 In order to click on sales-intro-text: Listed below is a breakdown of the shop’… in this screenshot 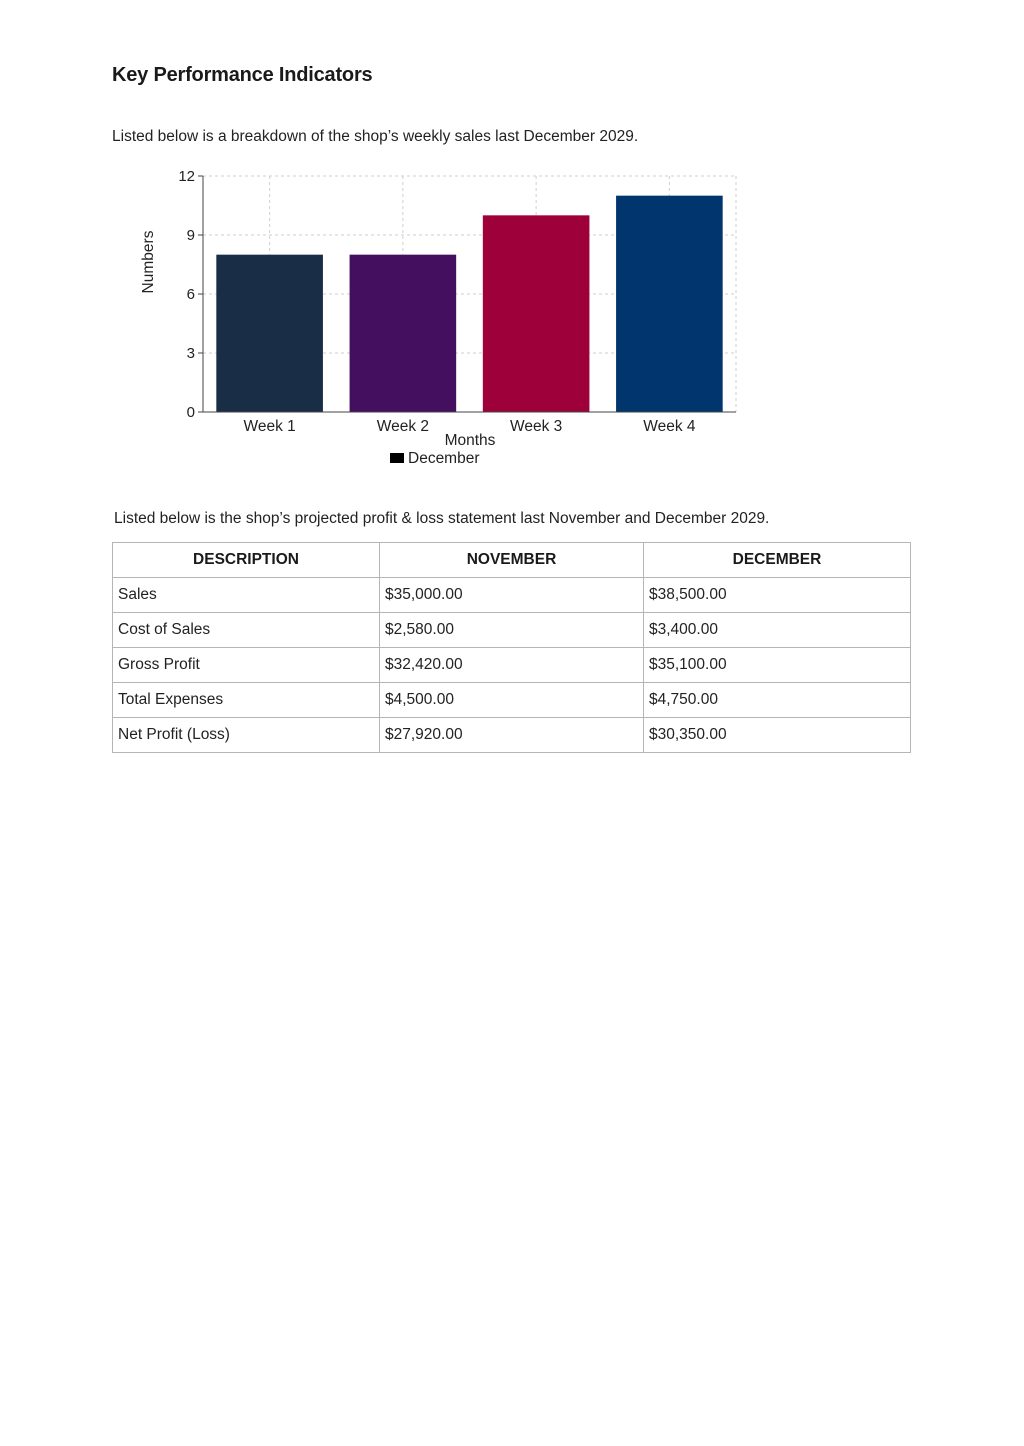, I will do `click(375, 136)`.